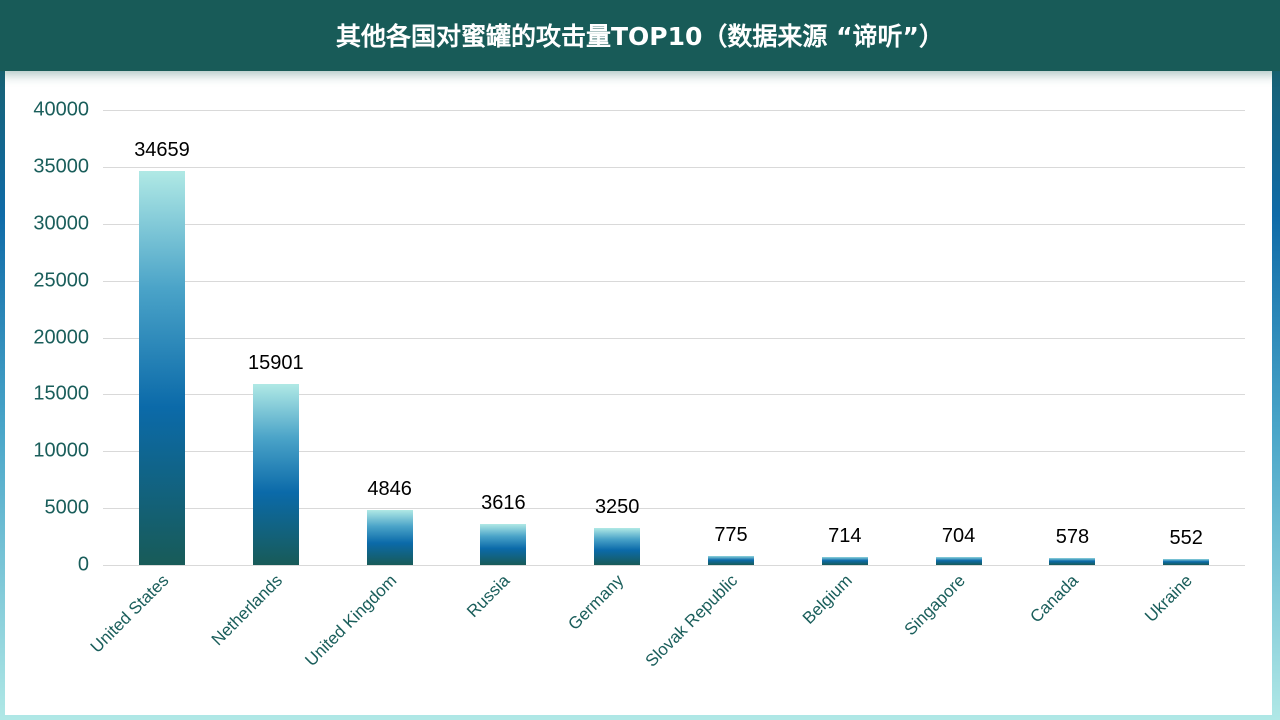 The height and width of the screenshot is (720, 1280). Describe the element at coordinates (162, 149) in the screenshot. I see `bar-value-label: 34659` at that location.